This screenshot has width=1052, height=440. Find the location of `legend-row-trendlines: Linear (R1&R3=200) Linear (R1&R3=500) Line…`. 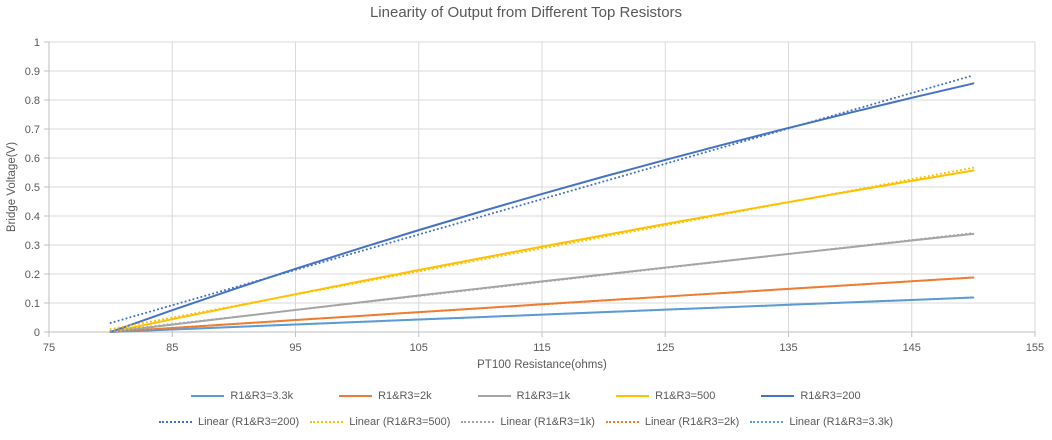

legend-row-trendlines: Linear (R1&R3=200) Linear (R1&R3=500) Line… is located at coordinates (526, 422).